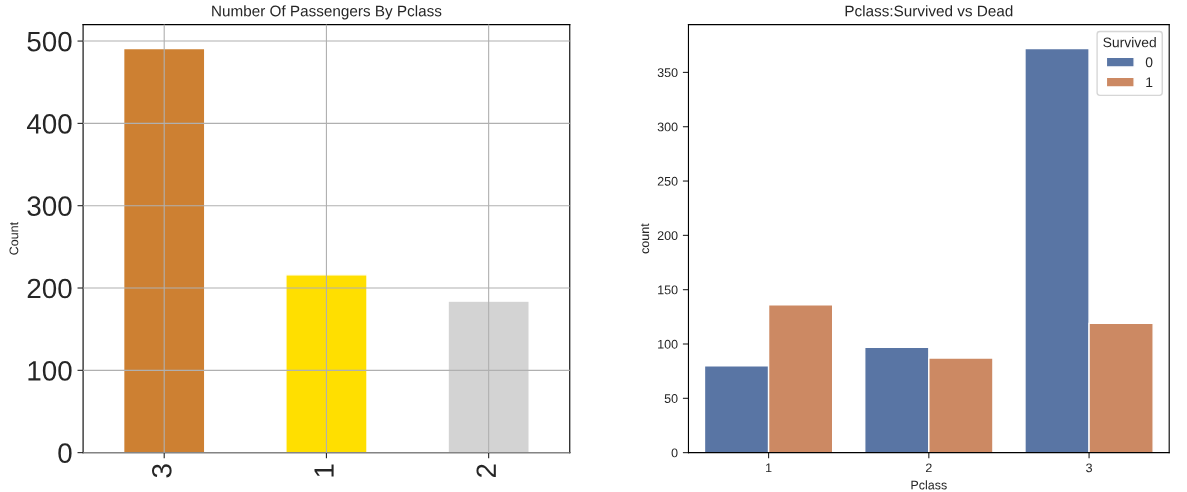 This screenshot has width=1187, height=492. What do you see at coordinates (1149, 82) in the screenshot?
I see `legend-label: 1` at bounding box center [1149, 82].